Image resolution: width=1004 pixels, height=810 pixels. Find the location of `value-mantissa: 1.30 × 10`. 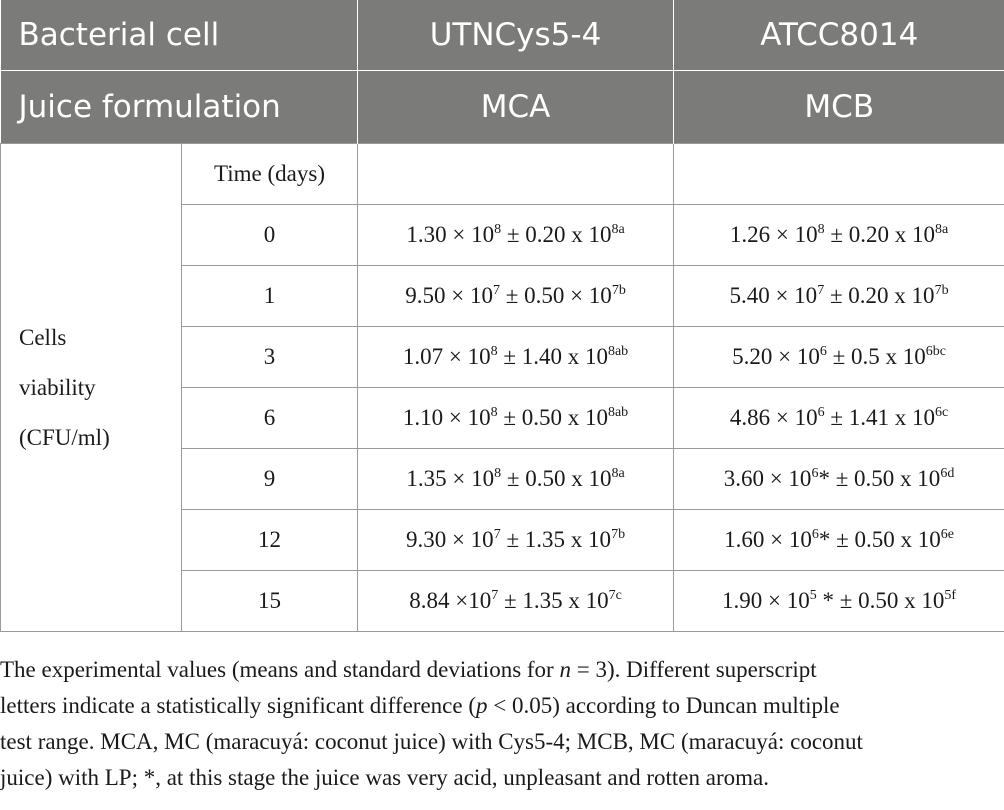

value-mantissa: 1.30 × 10 is located at coordinates (450, 234).